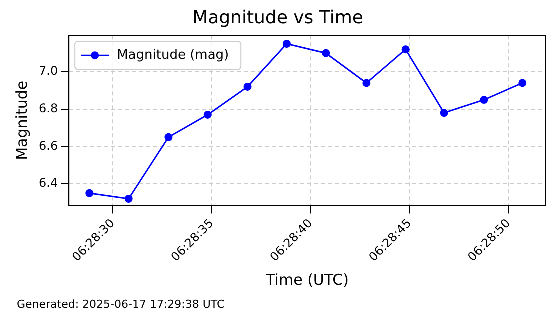 The image size is (560, 314). What do you see at coordinates (173, 55) in the screenshot?
I see `legend-label: Magnitude (mag)` at bounding box center [173, 55].